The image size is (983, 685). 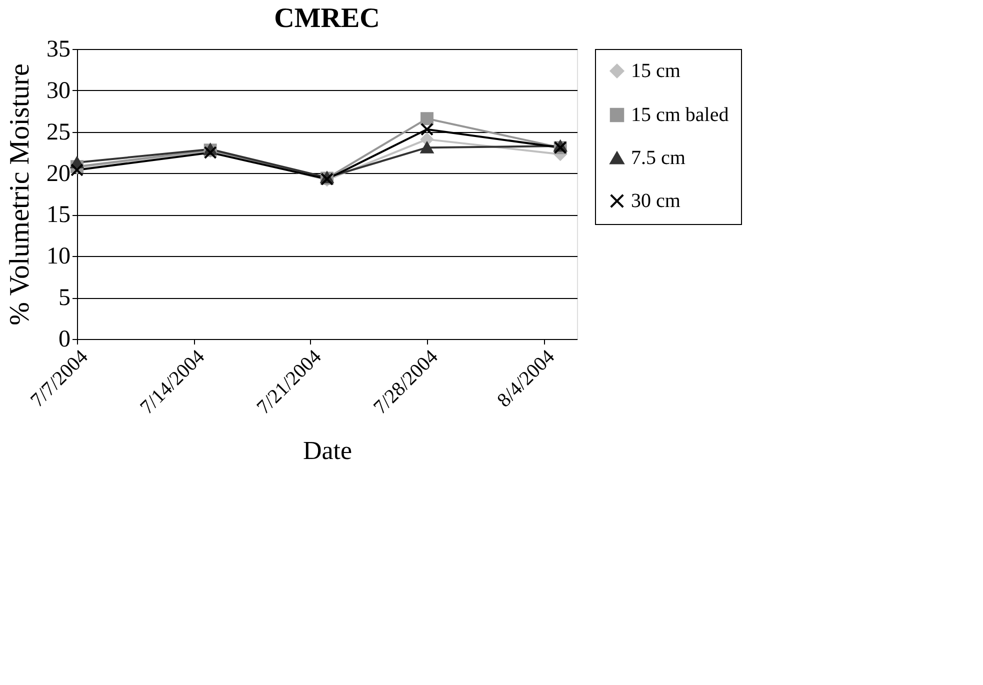 What do you see at coordinates (656, 71) in the screenshot?
I see `legend-label: 15 cm` at bounding box center [656, 71].